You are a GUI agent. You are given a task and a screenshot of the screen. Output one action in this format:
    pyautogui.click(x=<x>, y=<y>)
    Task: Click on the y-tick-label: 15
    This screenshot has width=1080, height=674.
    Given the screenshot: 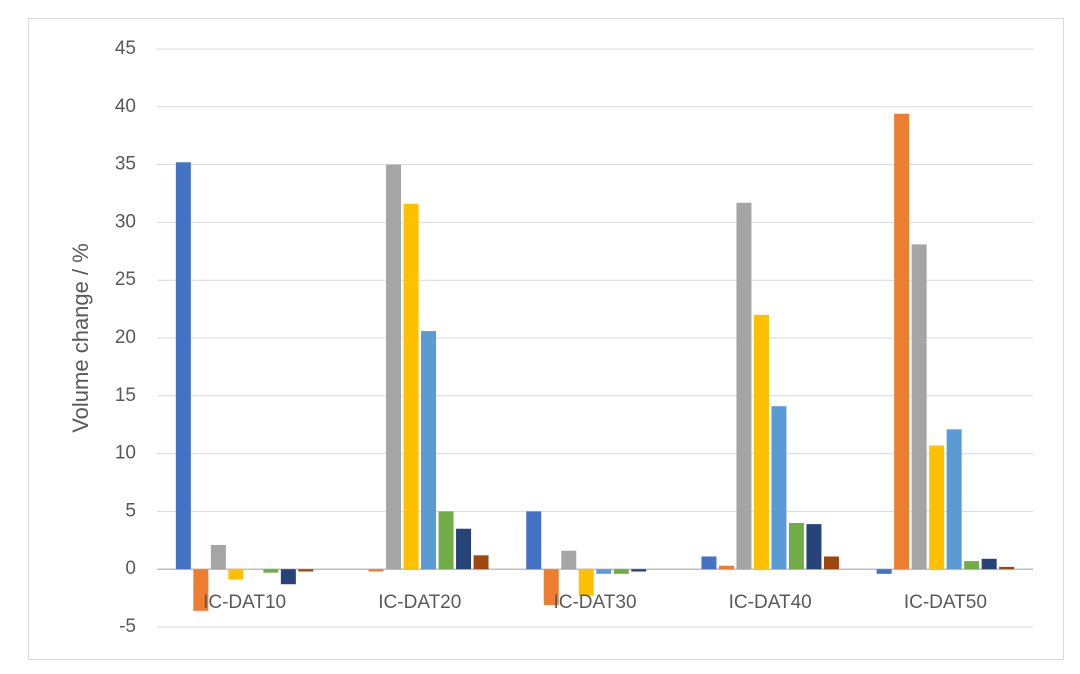 What is the action you would take?
    pyautogui.click(x=125, y=395)
    